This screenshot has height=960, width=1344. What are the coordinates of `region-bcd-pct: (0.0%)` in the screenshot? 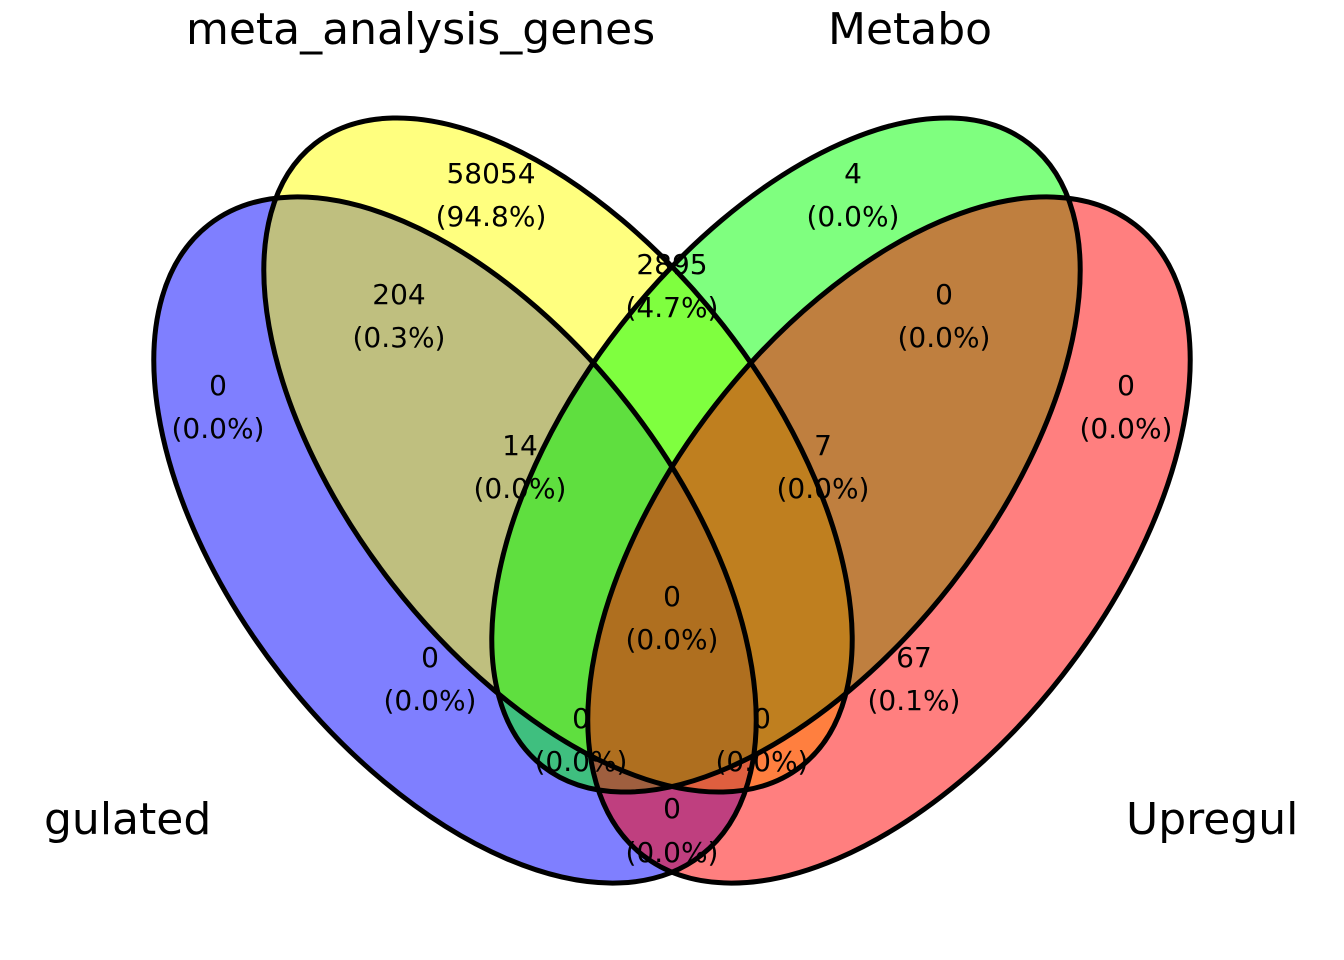 It's located at (823, 488).